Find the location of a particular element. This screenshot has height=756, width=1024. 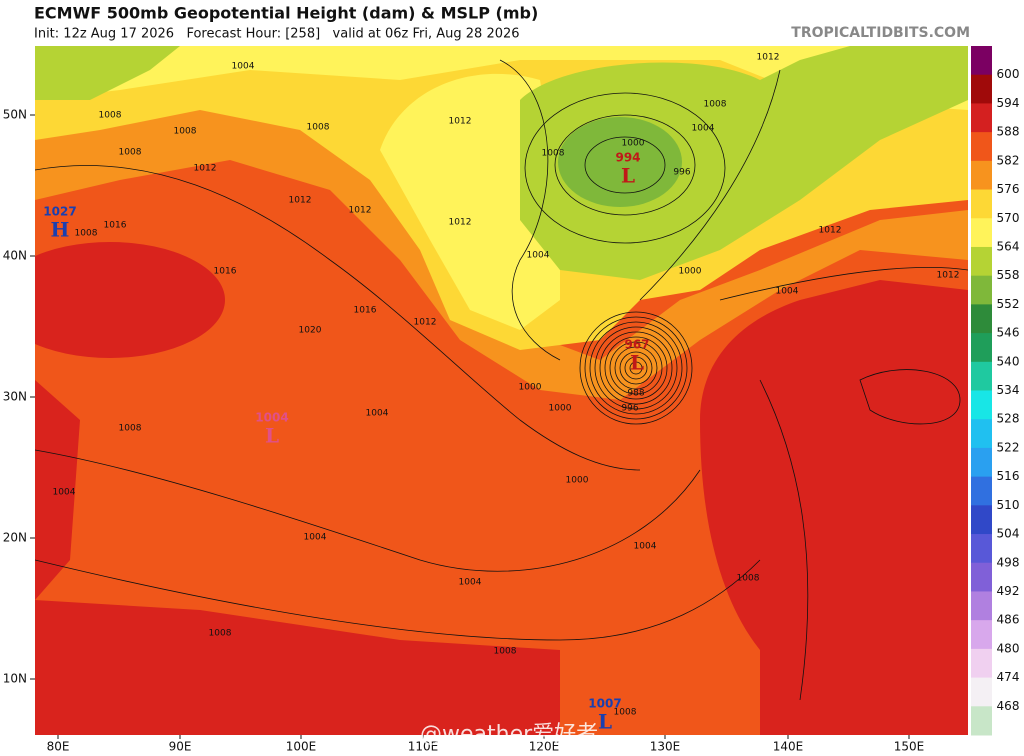

pressure-center: H is located at coordinates (60, 230).